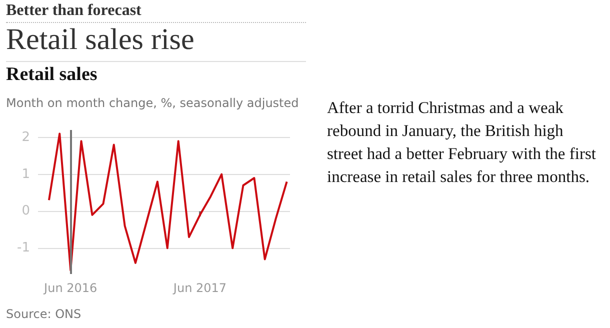 The height and width of the screenshot is (328, 610). Describe the element at coordinates (100, 40) in the screenshot. I see `chart-title: Retail sales rise` at that location.